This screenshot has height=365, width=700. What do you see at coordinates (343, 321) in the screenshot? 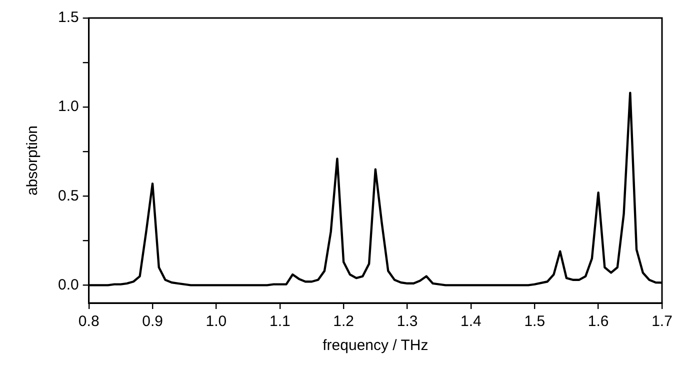
I see `x-tick-label: 1.2` at bounding box center [343, 321].